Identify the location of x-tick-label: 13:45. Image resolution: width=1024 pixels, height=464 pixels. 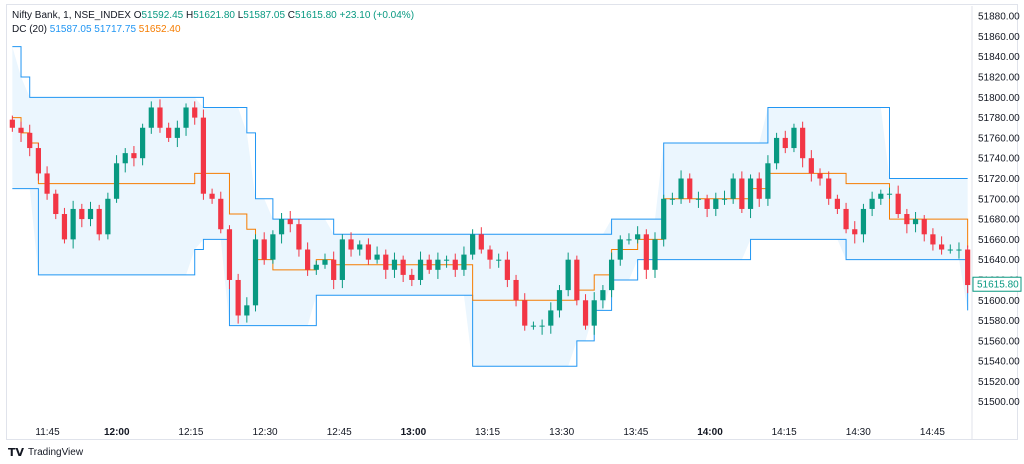
(635, 432).